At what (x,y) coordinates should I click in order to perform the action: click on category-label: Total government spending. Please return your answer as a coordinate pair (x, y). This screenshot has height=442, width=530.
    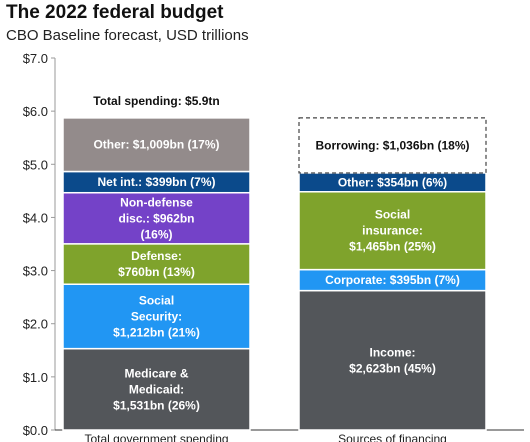
    Looking at the image, I should click on (156, 437).